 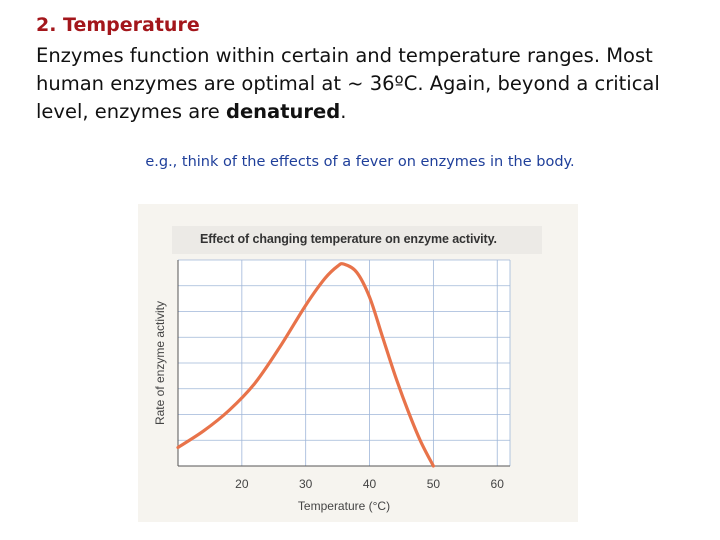 I want to click on x-tick-label: 40, so click(x=370, y=484).